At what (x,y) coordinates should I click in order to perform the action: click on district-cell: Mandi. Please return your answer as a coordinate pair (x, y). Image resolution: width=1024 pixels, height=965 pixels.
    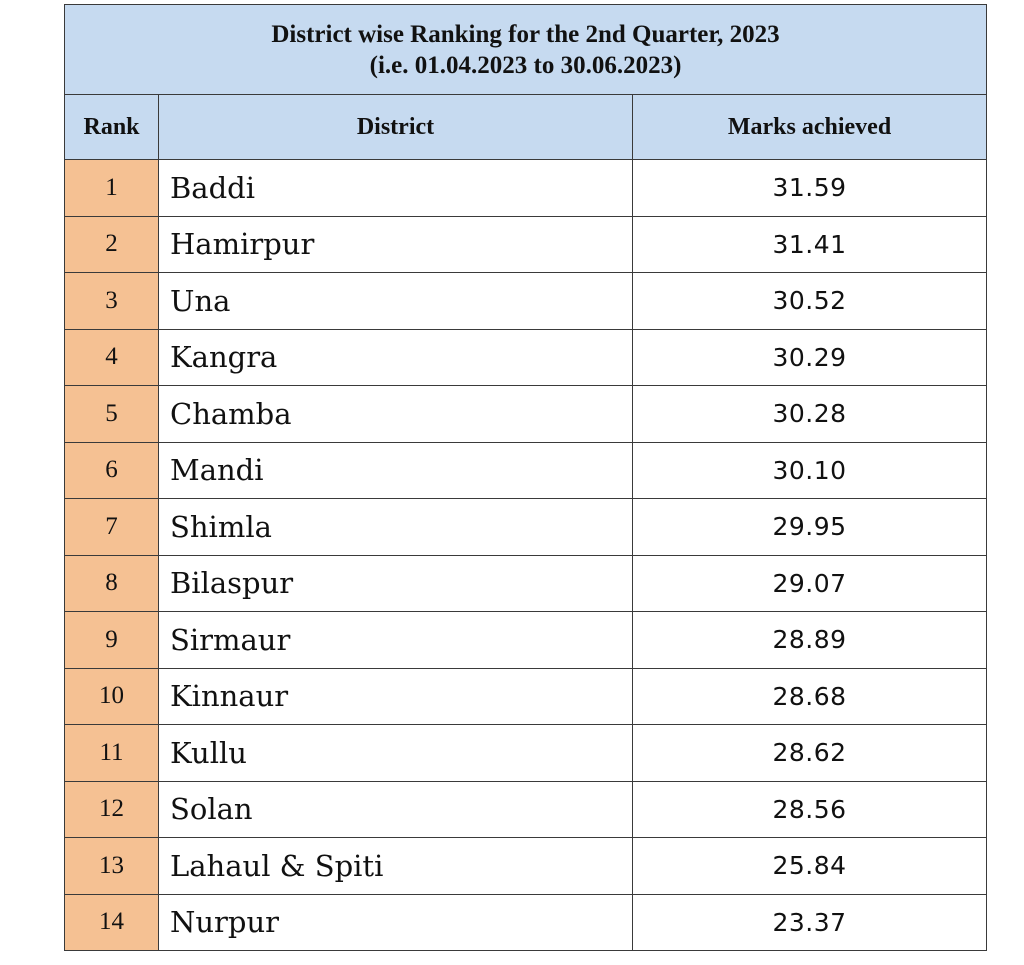
    Looking at the image, I should click on (395, 470).